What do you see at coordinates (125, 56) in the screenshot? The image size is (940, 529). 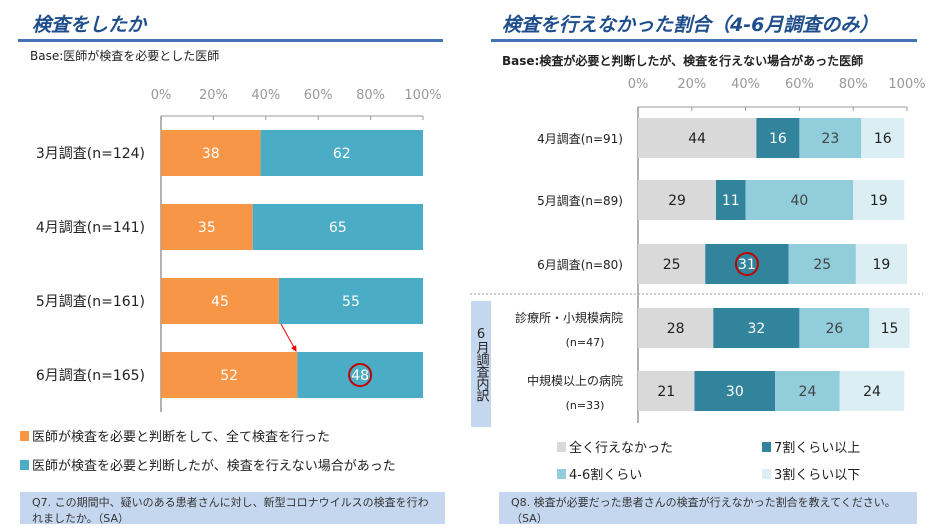 I see `left-base-text: Base:医師が検査を必要とした医師` at bounding box center [125, 56].